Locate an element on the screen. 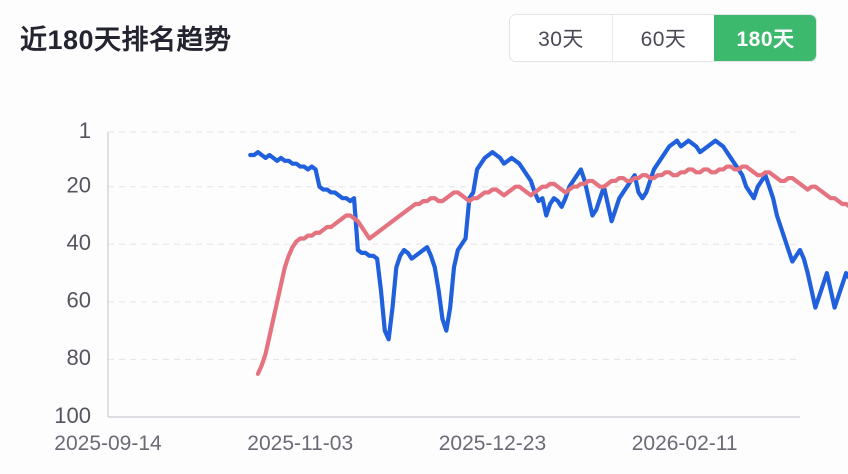 This screenshot has width=848, height=474. range-button-60: 60天 is located at coordinates (663, 38).